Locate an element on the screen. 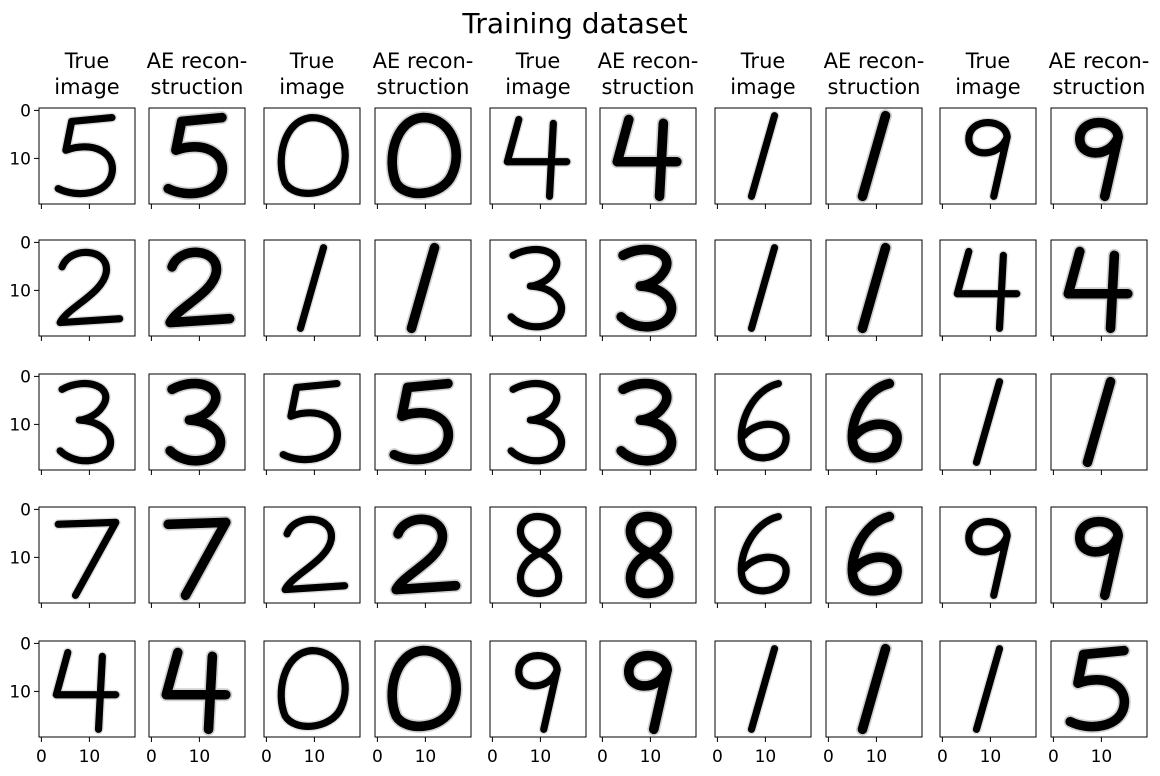 The image size is (1160, 776). image-panel-r1-c0: 0 10 is located at coordinates (72, 287).